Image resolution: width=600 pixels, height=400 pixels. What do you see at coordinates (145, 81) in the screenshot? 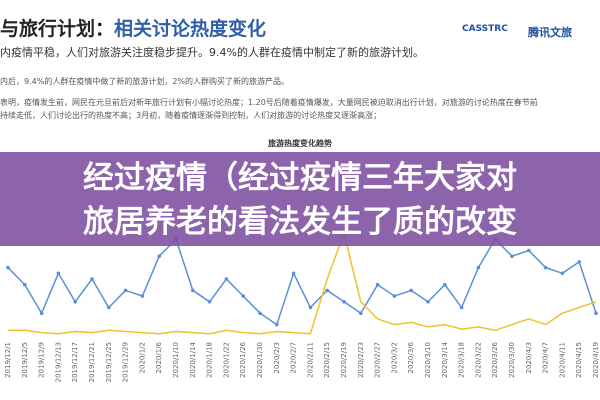
I see `paragraph: 内后，9.4%的人群在疫情中做了新的旅游计划，2%的人群购买了新的旅游产品。` at bounding box center [145, 81].